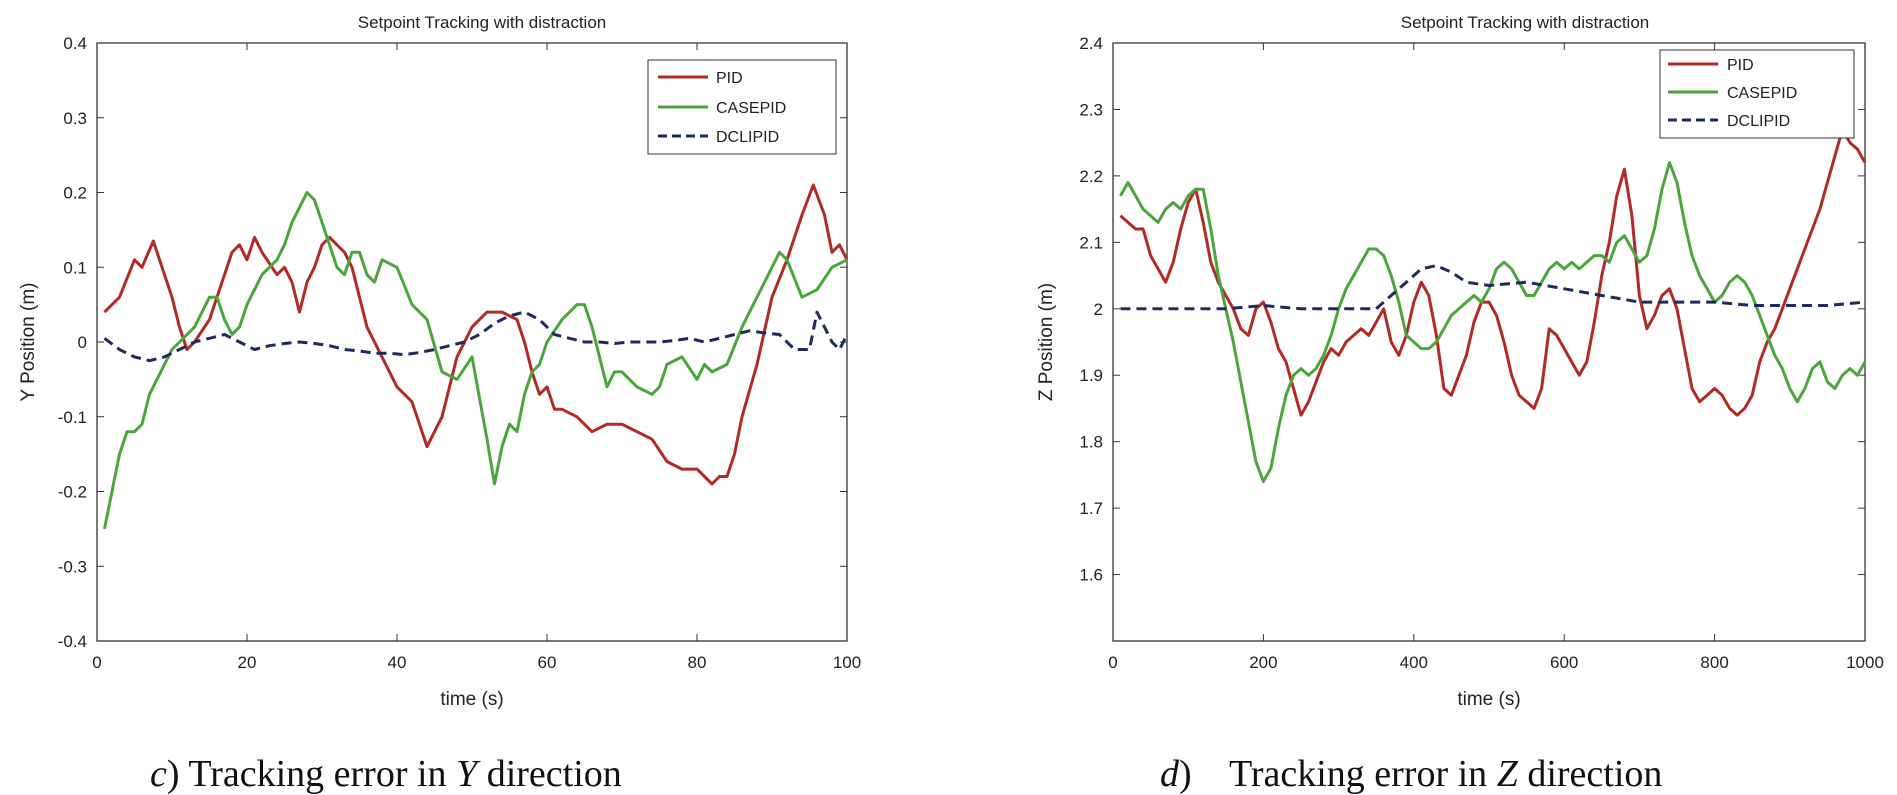  I want to click on y-tick-label: 2.3, so click(1091, 109).